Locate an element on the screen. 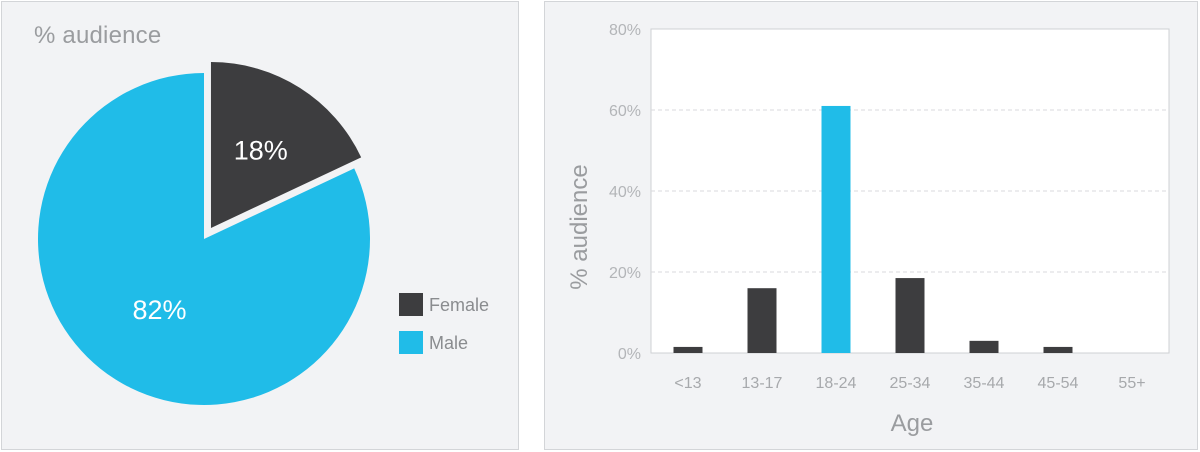  y-axis-title: % audience is located at coordinates (579, 226).